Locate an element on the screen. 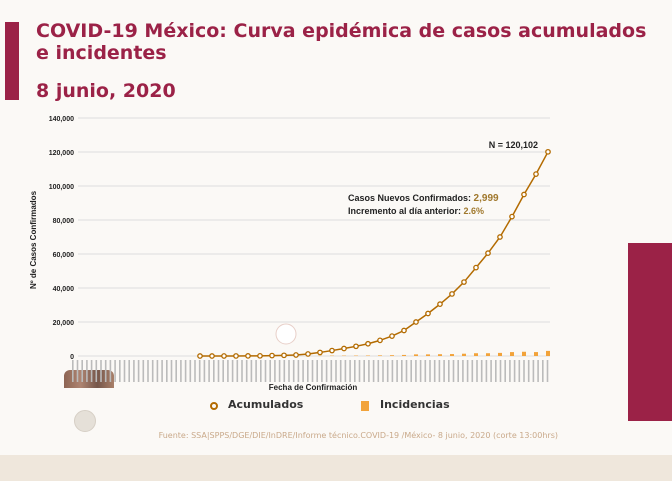 Image resolution: width=672 pixels, height=481 pixels. figure-icon is located at coordinates (286, 334).